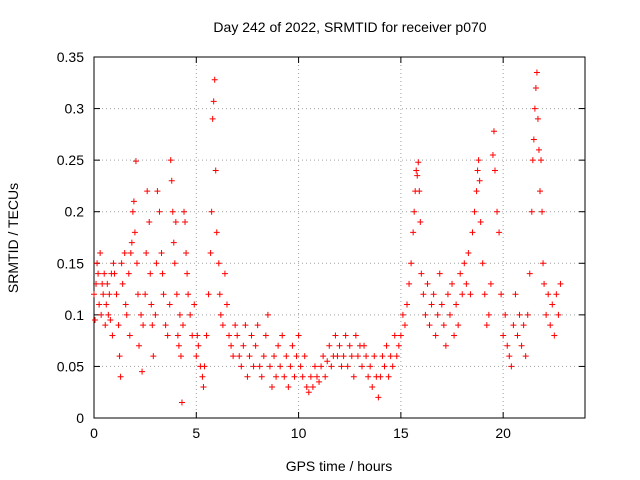  What do you see at coordinates (196, 433) in the screenshot?
I see `x-tick-label: 5` at bounding box center [196, 433].